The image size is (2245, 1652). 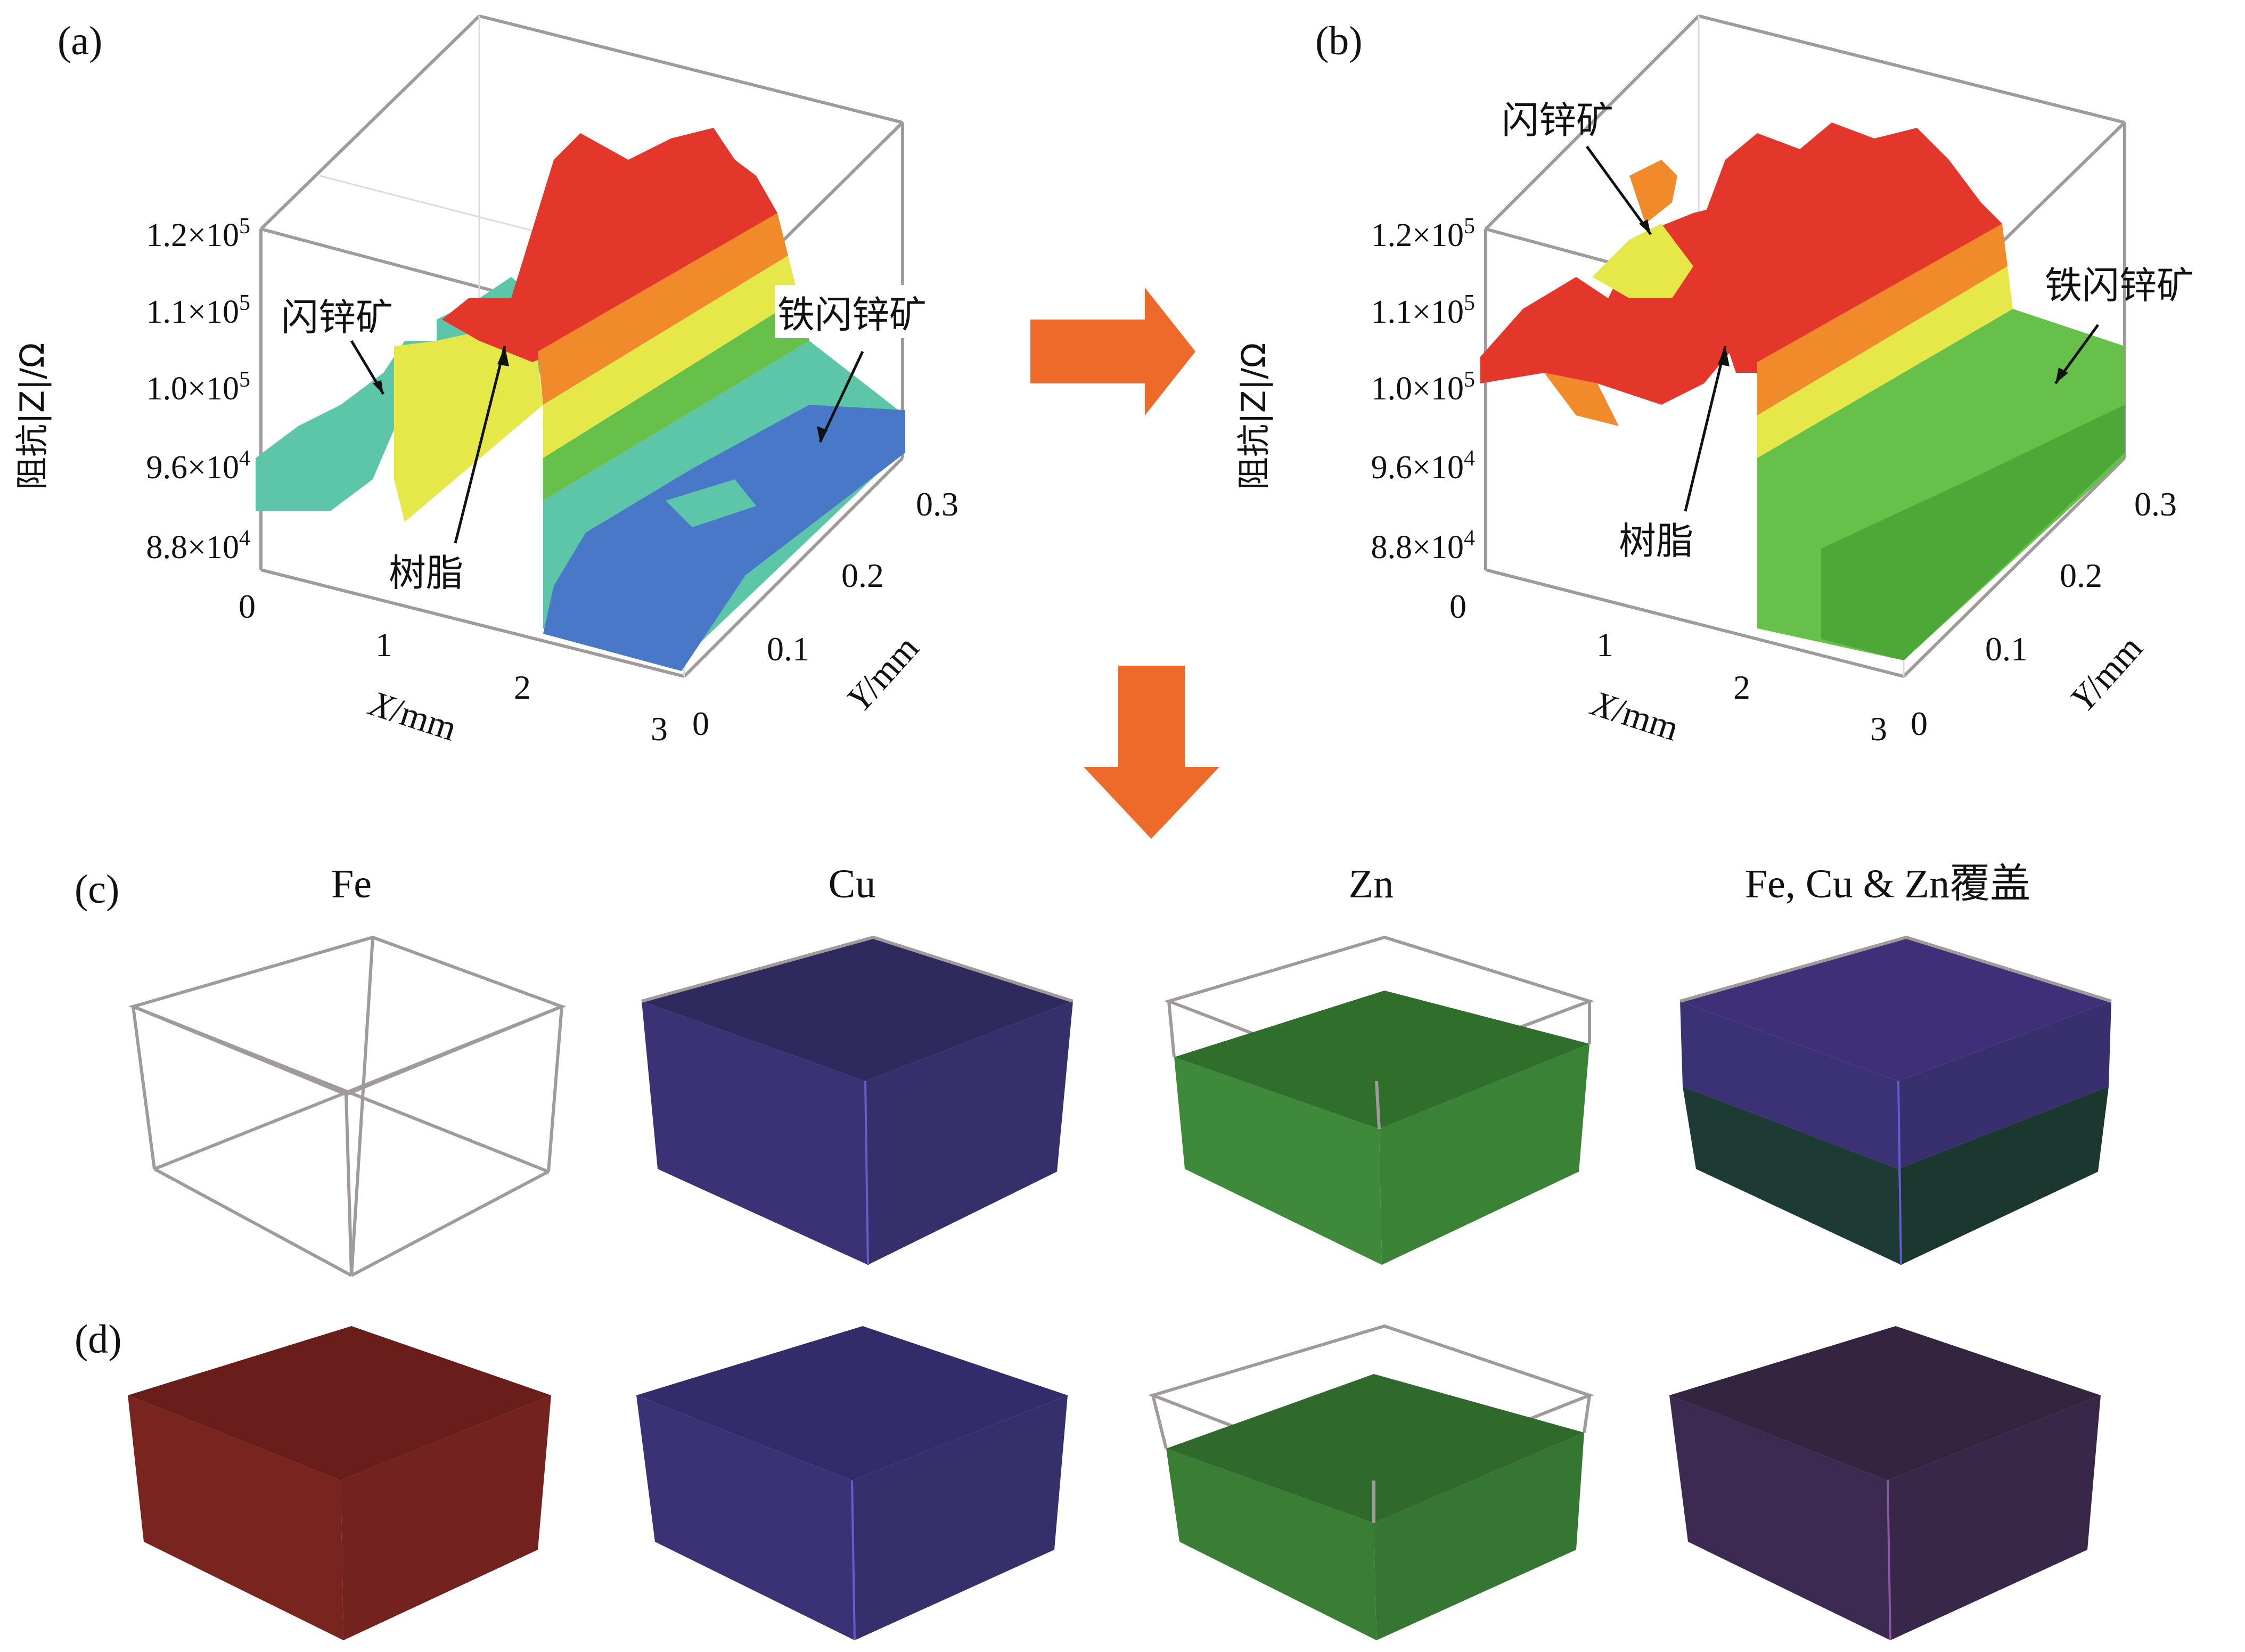 I want to click on panel-b-x-axis-title: X/mm, so click(x=1635, y=715).